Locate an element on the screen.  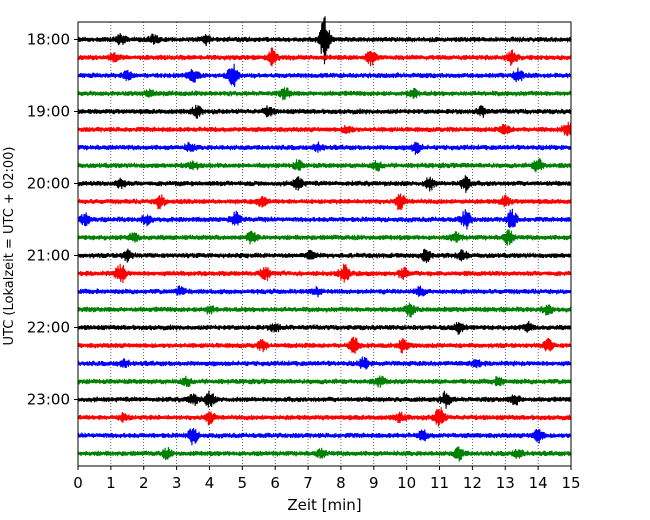
x-tick-label: 9 is located at coordinates (374, 483).